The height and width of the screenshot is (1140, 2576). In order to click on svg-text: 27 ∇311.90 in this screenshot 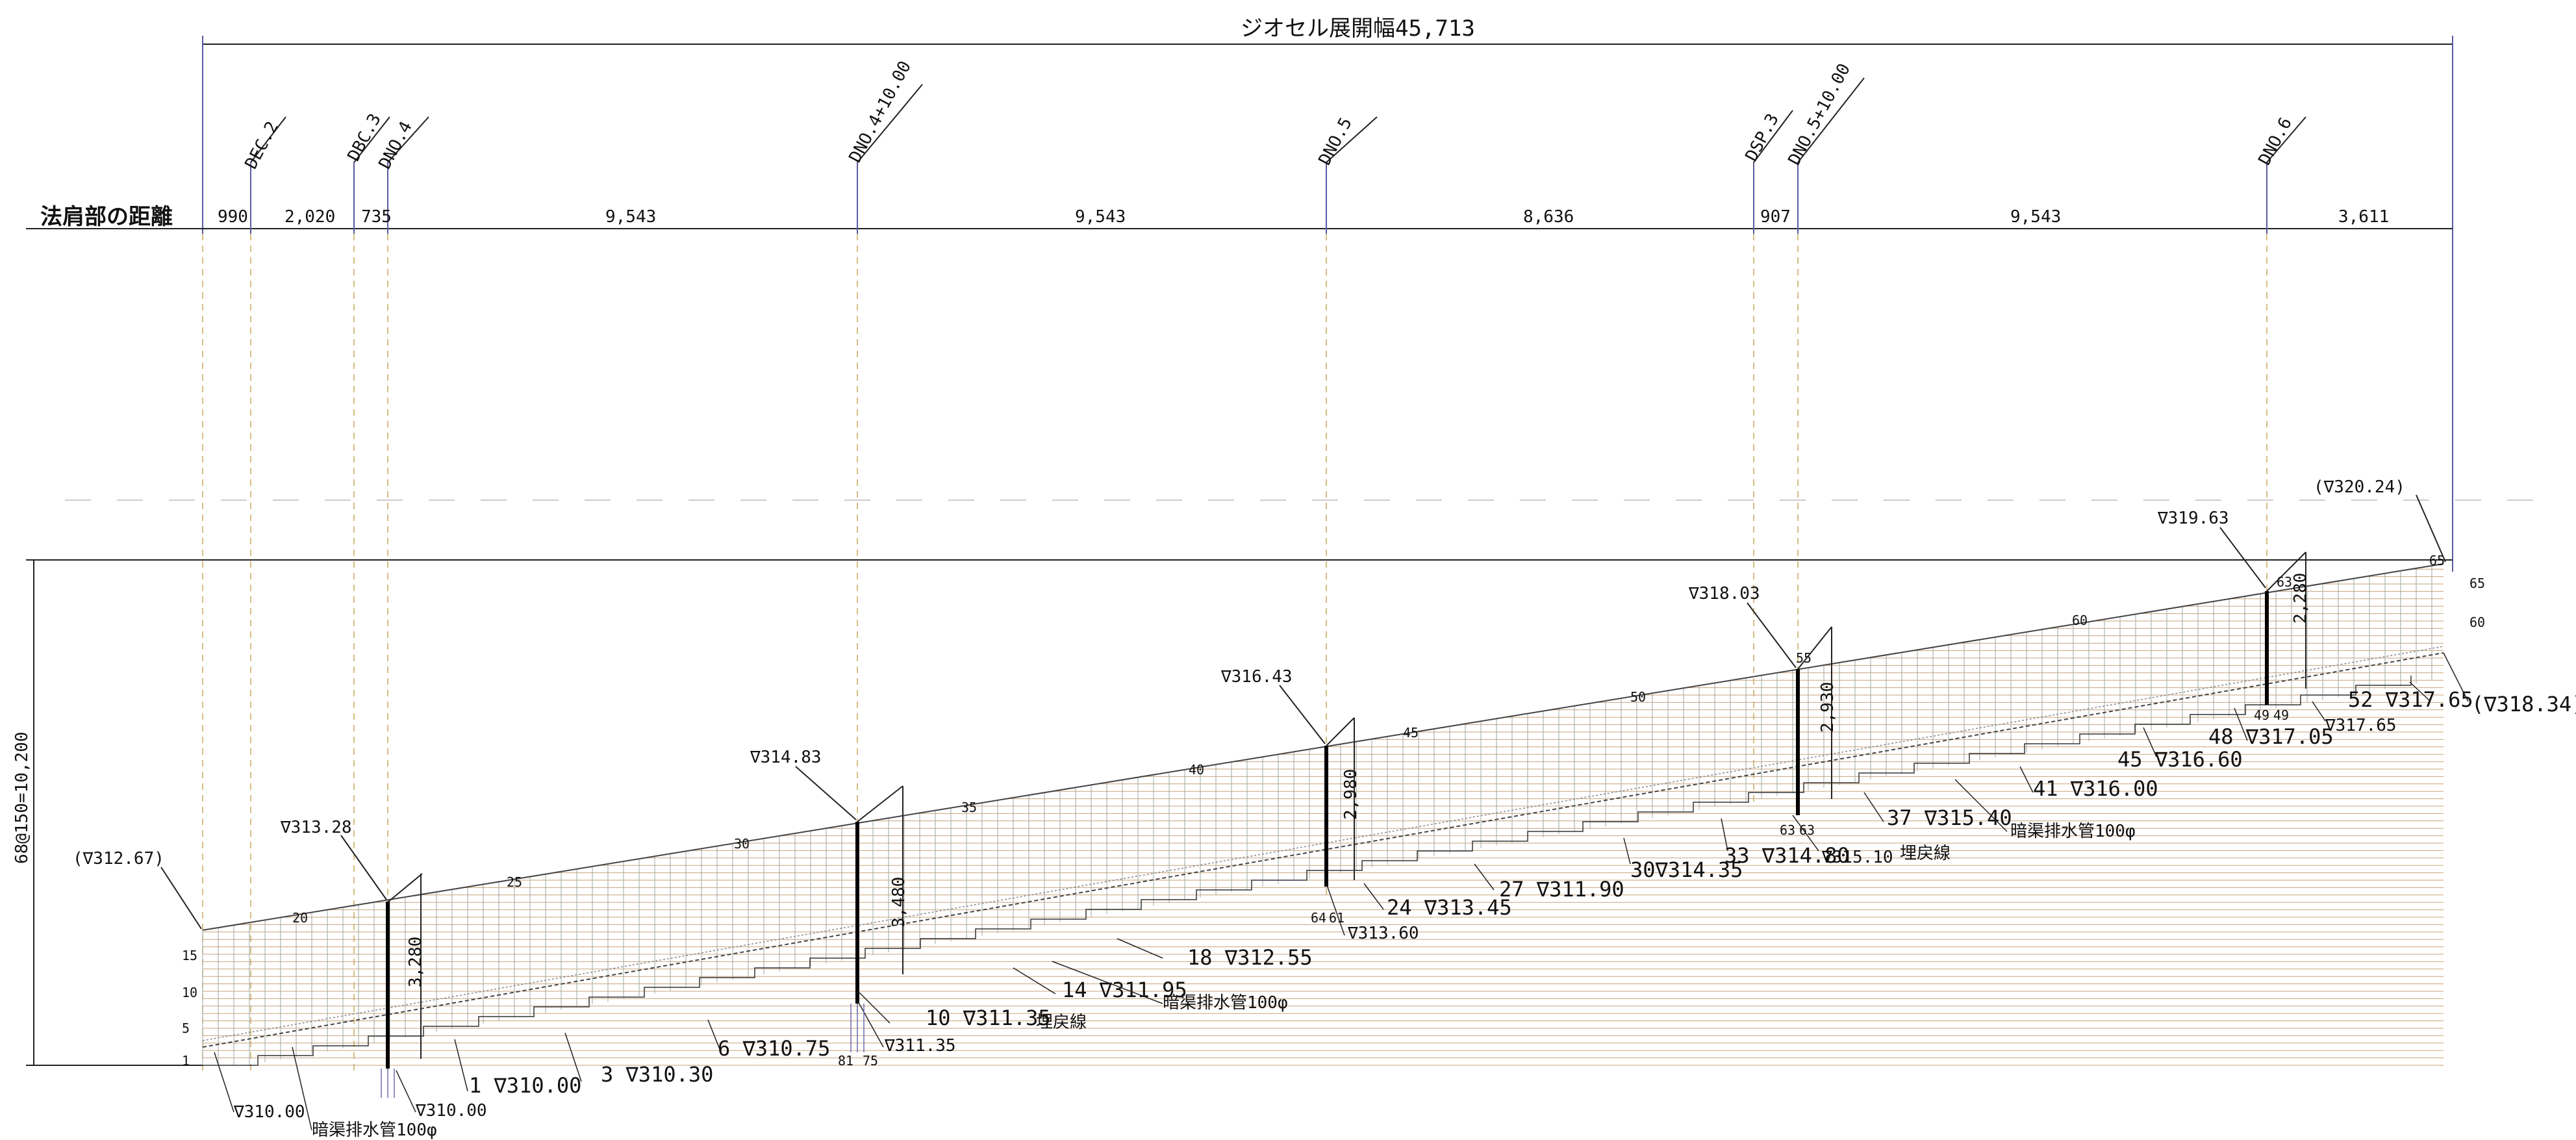, I will do `click(1561, 889)`.